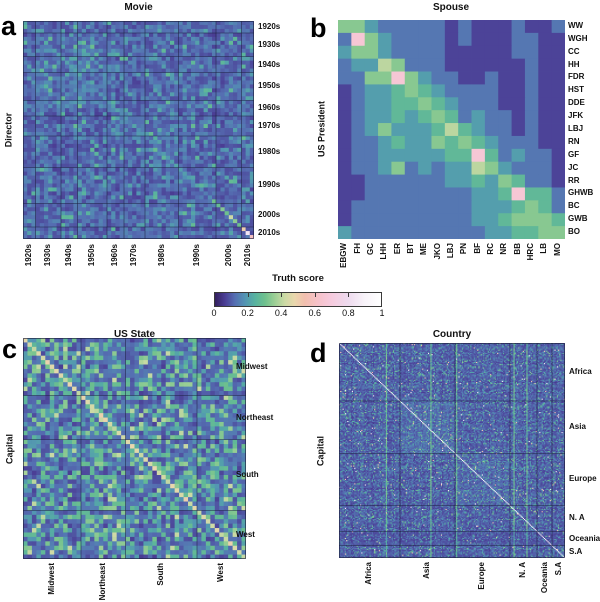  Describe the element at coordinates (451, 129) in the screenshot. I see `spouse-heatmap` at that location.